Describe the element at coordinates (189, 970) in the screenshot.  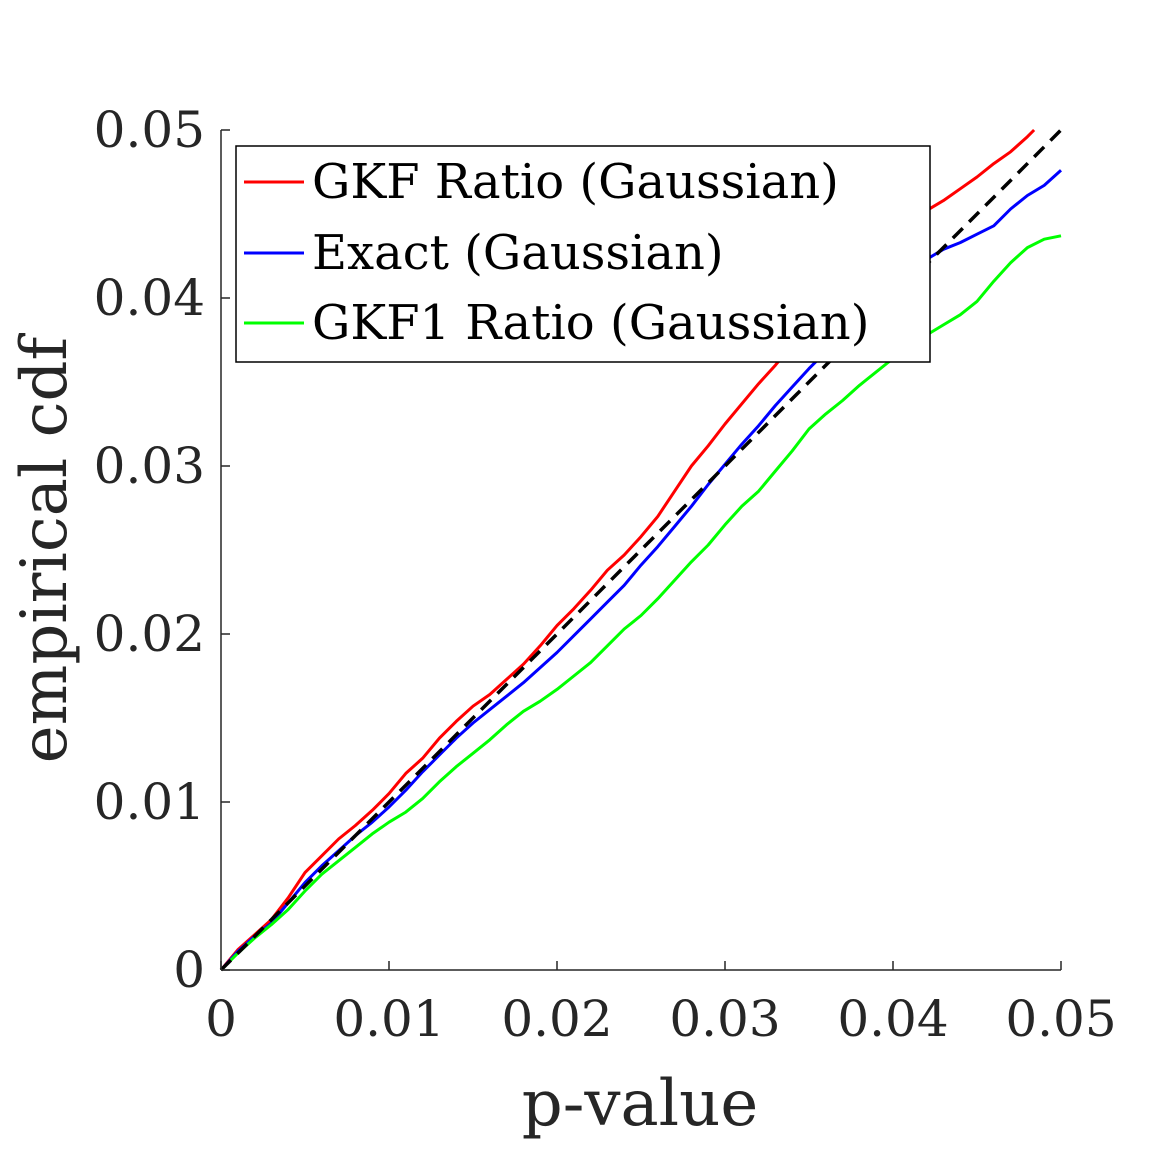
I see `y-tick-label: 0` at that location.